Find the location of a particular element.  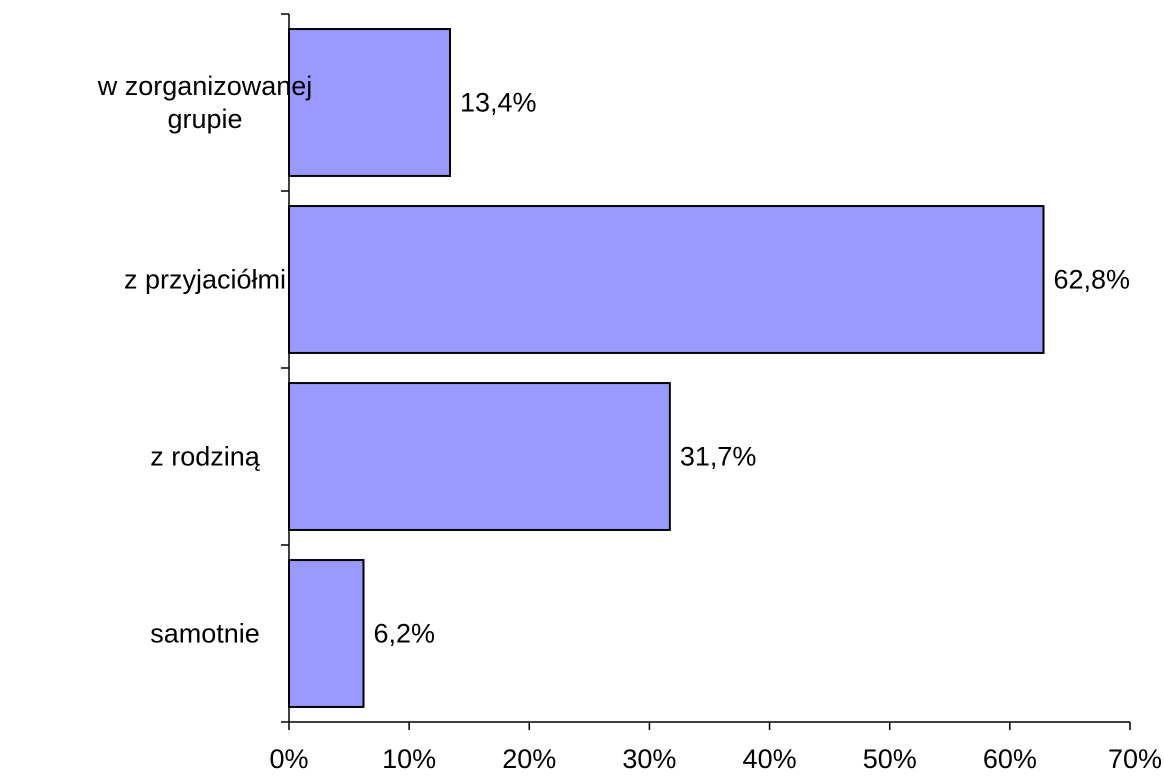

x-tick-label-5: 50% is located at coordinates (890, 759).